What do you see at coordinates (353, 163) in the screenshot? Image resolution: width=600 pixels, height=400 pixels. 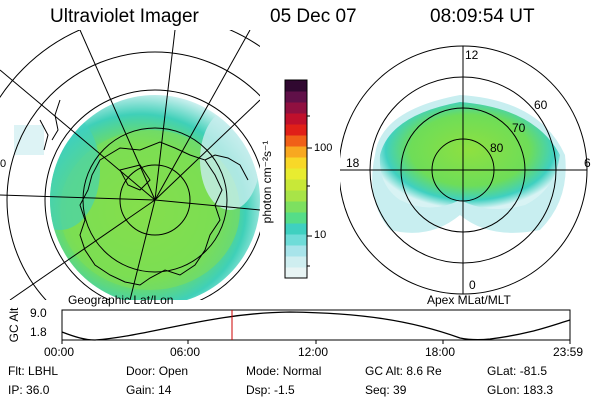 I see `mlt-label-18: 18` at bounding box center [353, 163].